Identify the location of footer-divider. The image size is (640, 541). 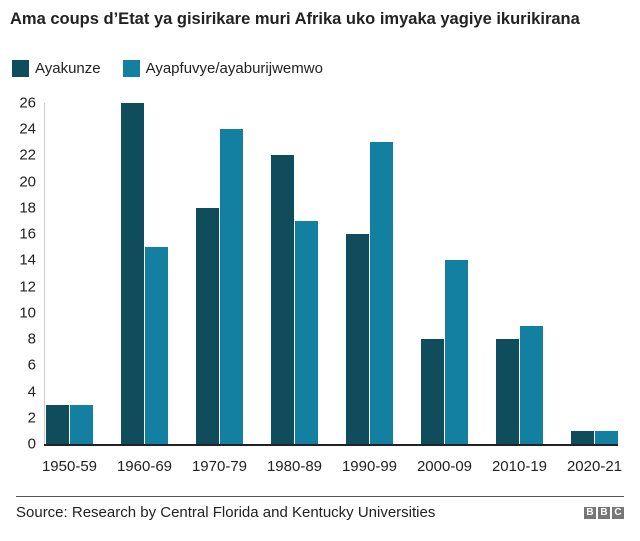
(320, 496).